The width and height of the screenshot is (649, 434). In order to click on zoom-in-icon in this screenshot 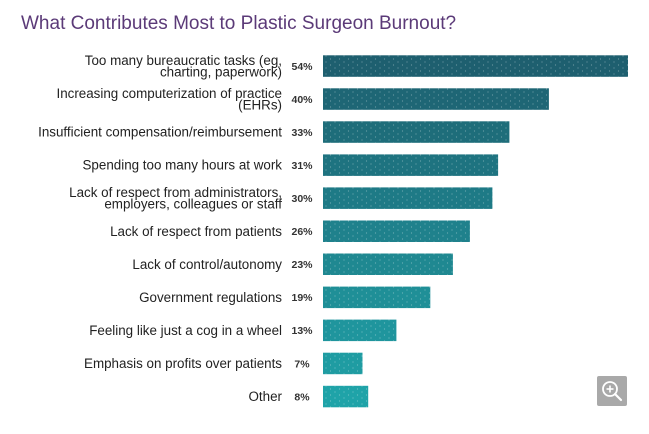, I will do `click(612, 391)`.